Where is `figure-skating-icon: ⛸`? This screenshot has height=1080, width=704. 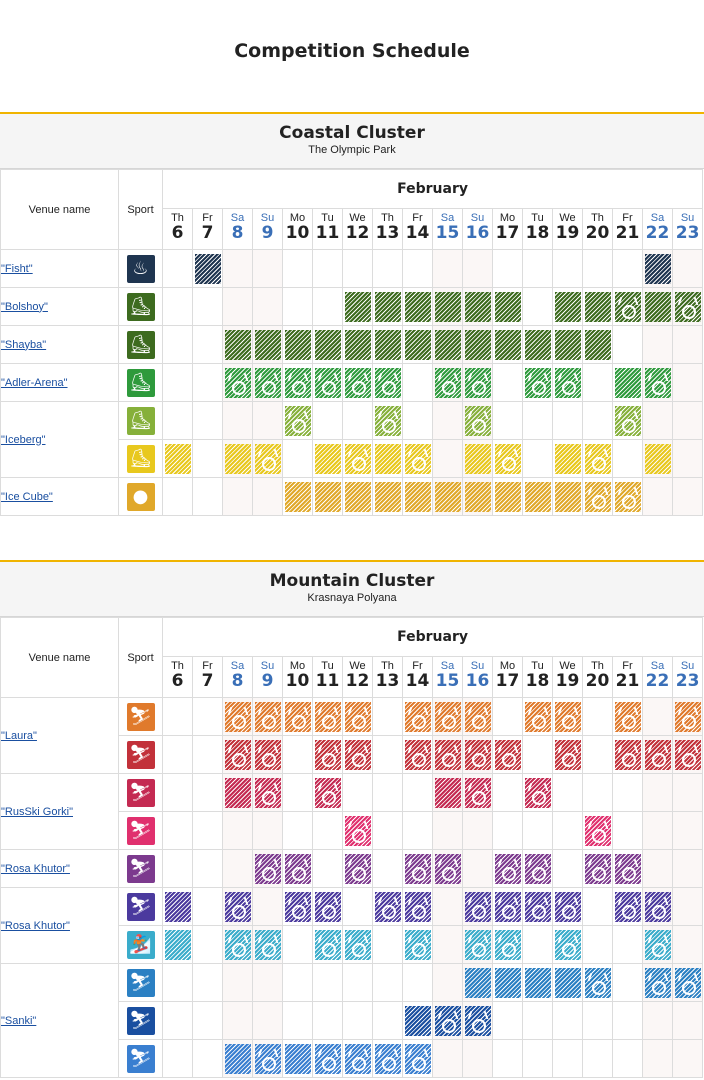
figure-skating-icon: ⛸ is located at coordinates (140, 458).